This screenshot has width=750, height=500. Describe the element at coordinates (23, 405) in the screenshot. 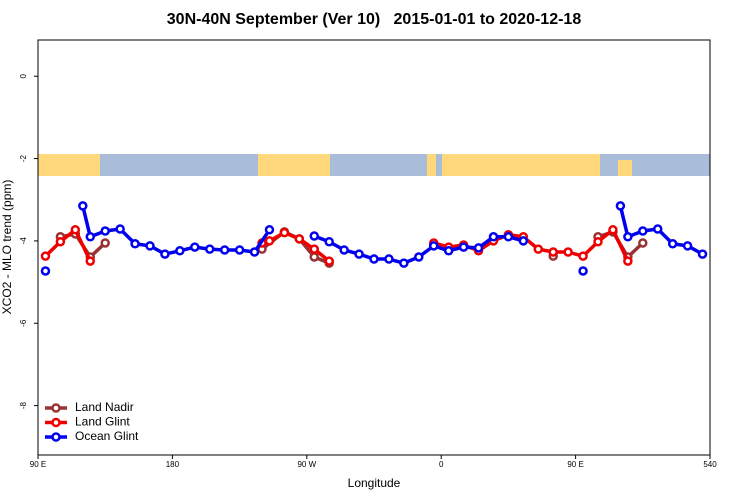

I see `y-tick-label: -8` at that location.